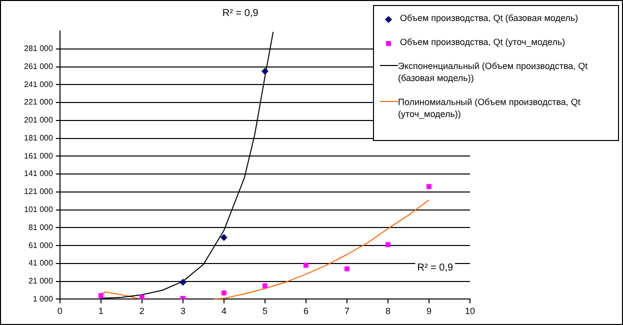  Describe the element at coordinates (41, 281) in the screenshot. I see `y-tick-label: 21 000` at that location.